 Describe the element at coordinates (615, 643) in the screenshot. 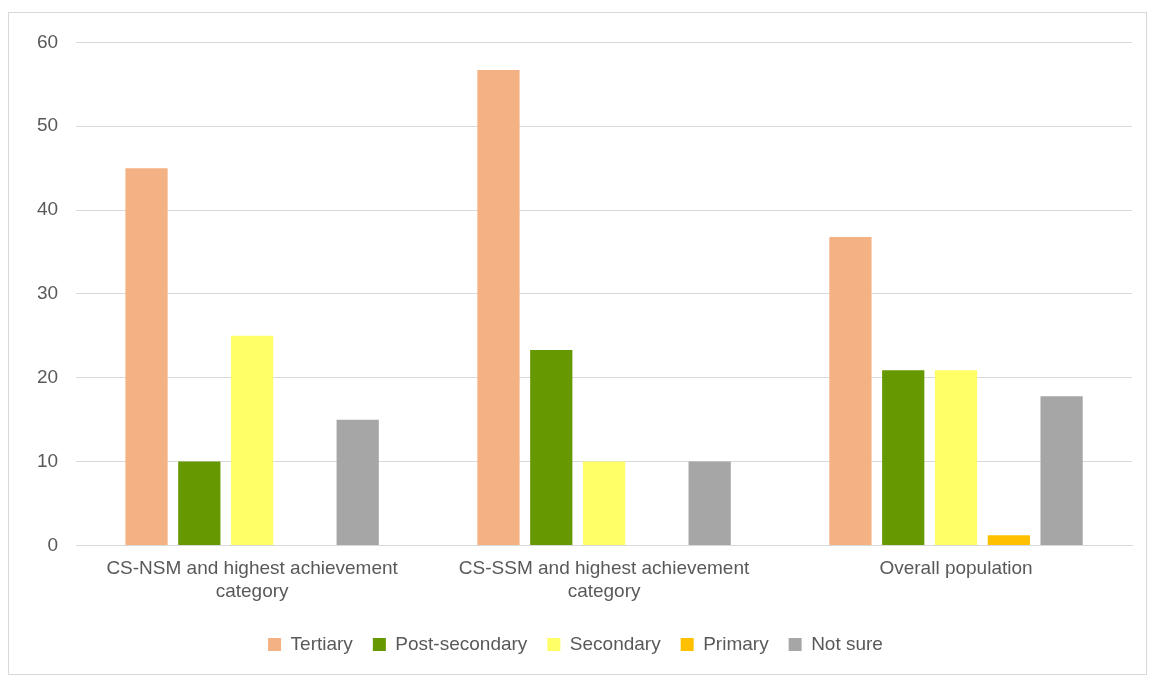

I see `legend-label: Secondary` at that location.